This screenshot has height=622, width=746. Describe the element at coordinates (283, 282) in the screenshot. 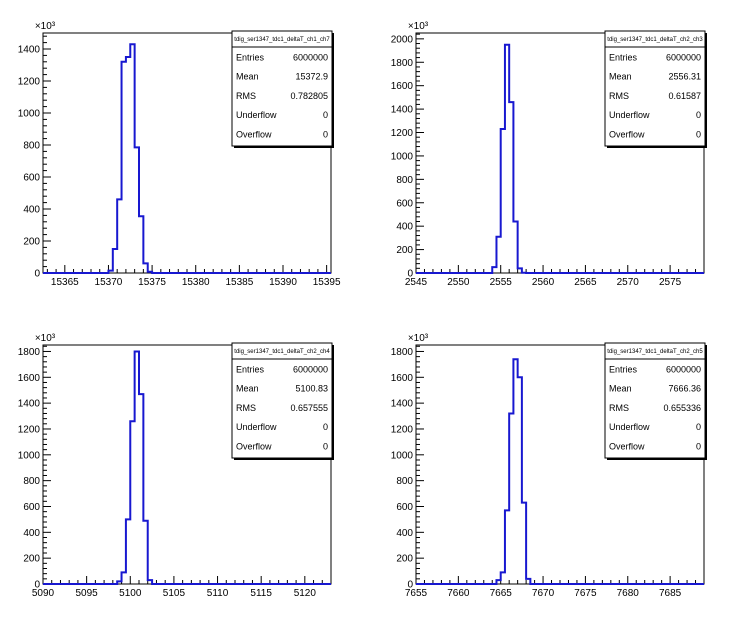

I see `x-tick-label: 15390` at that location.